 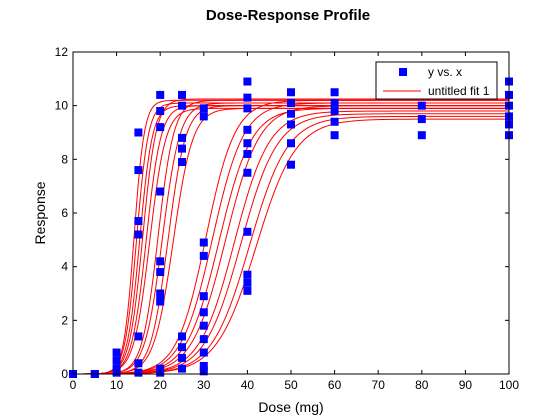 What do you see at coordinates (64, 320) in the screenshot?
I see `y-tick-label: 2` at bounding box center [64, 320].